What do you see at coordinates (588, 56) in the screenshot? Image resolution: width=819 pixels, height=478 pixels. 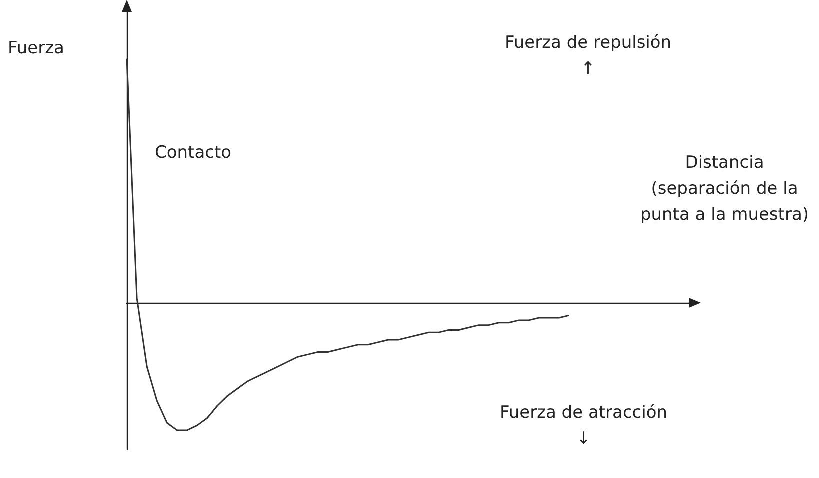 I see `annotation: Fuerza de repulsión ↑` at bounding box center [588, 56].